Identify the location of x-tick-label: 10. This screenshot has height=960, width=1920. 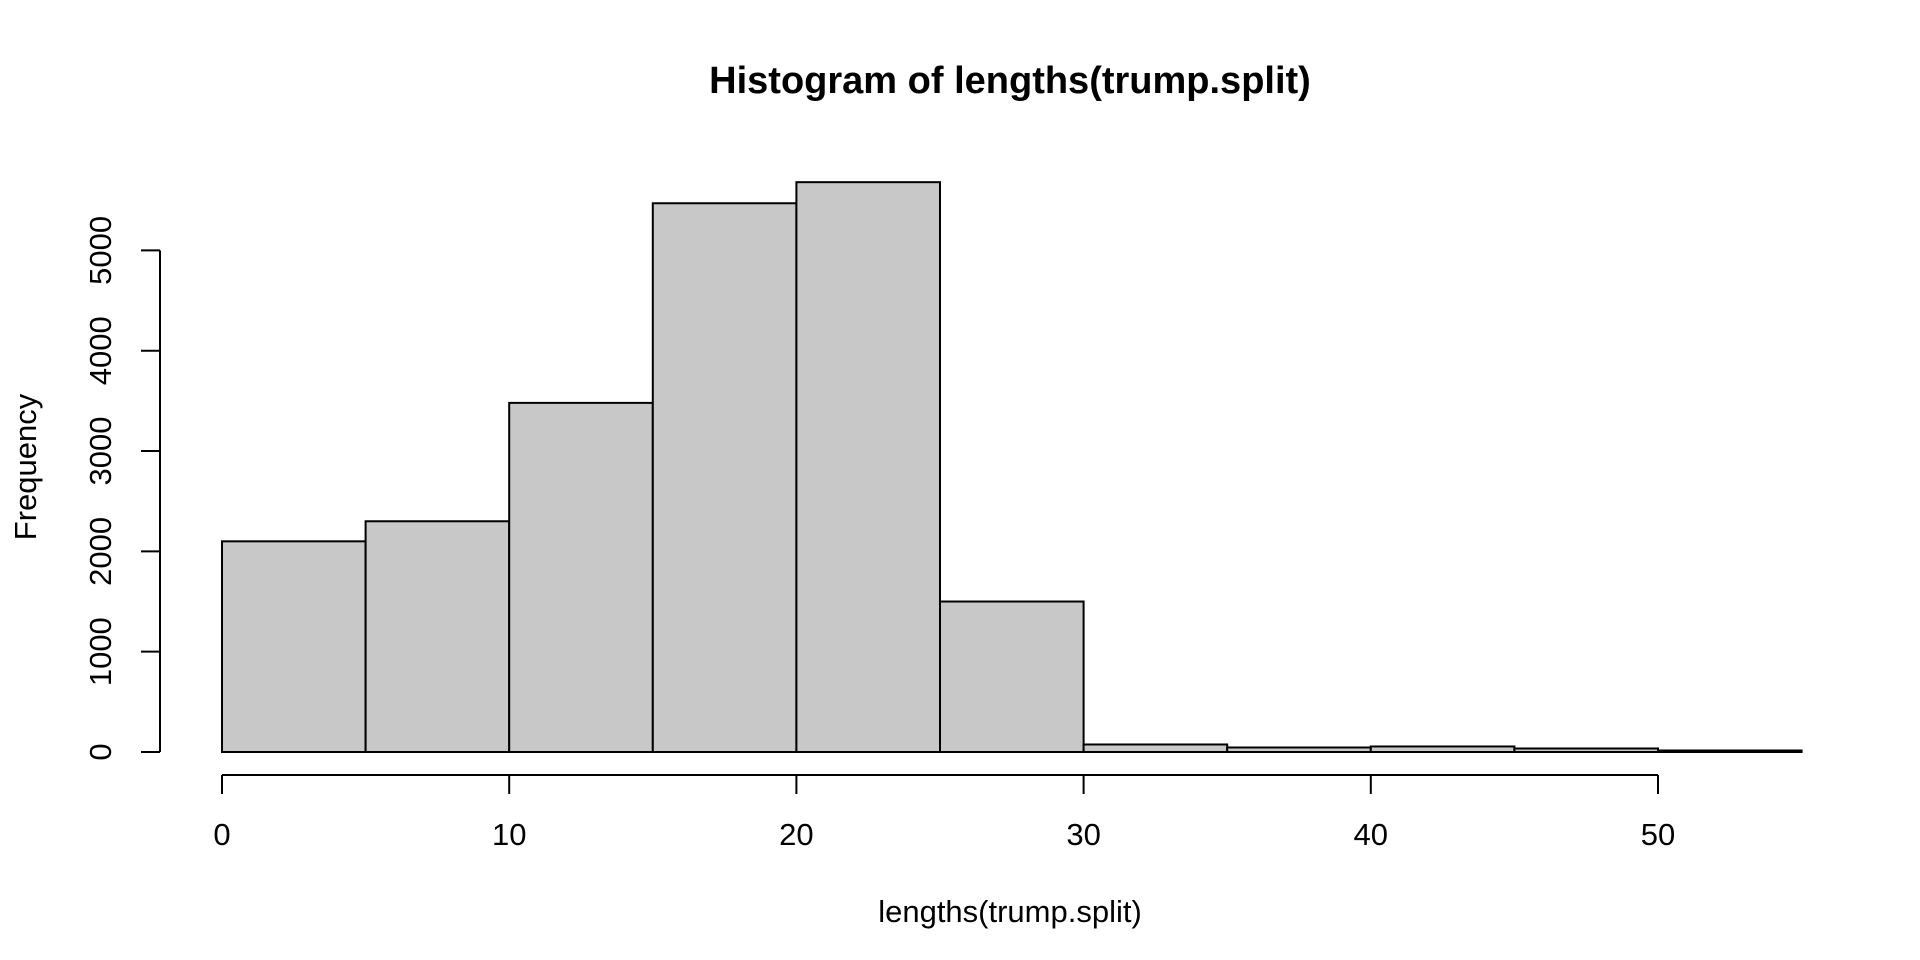
(509, 834).